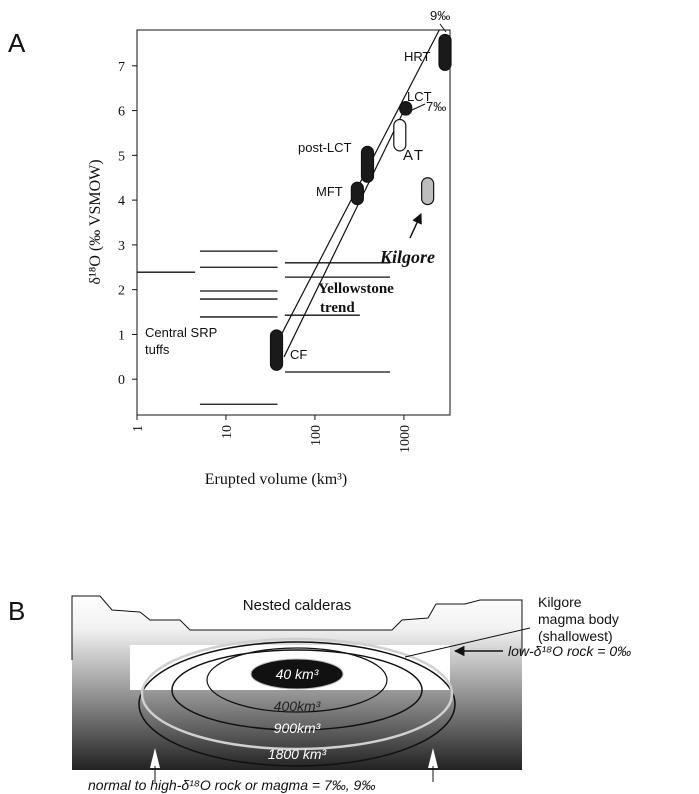 This screenshot has height=794, width=699. I want to click on y-tick-label: 2, so click(121, 291).